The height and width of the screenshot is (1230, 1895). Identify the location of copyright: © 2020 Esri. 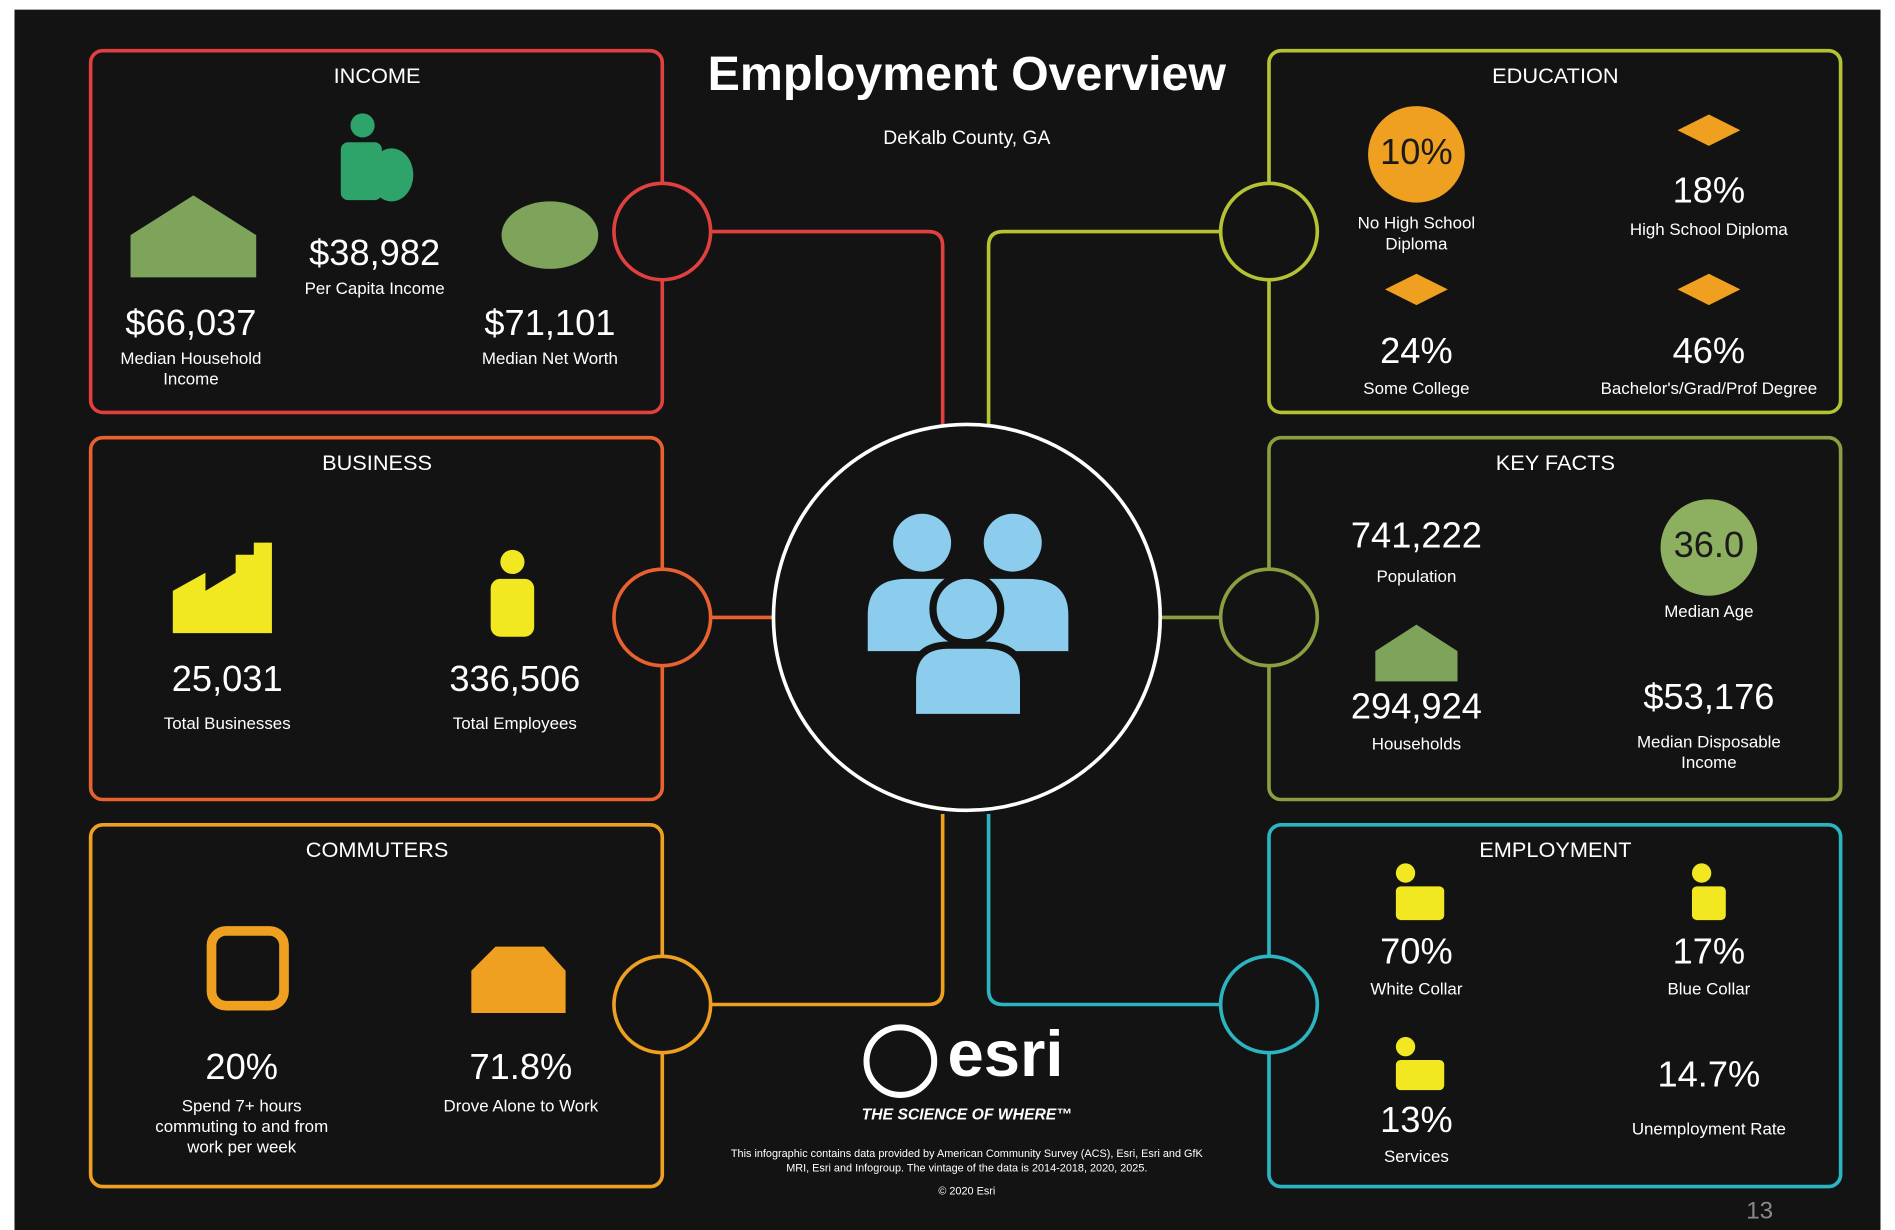
(966, 1191).